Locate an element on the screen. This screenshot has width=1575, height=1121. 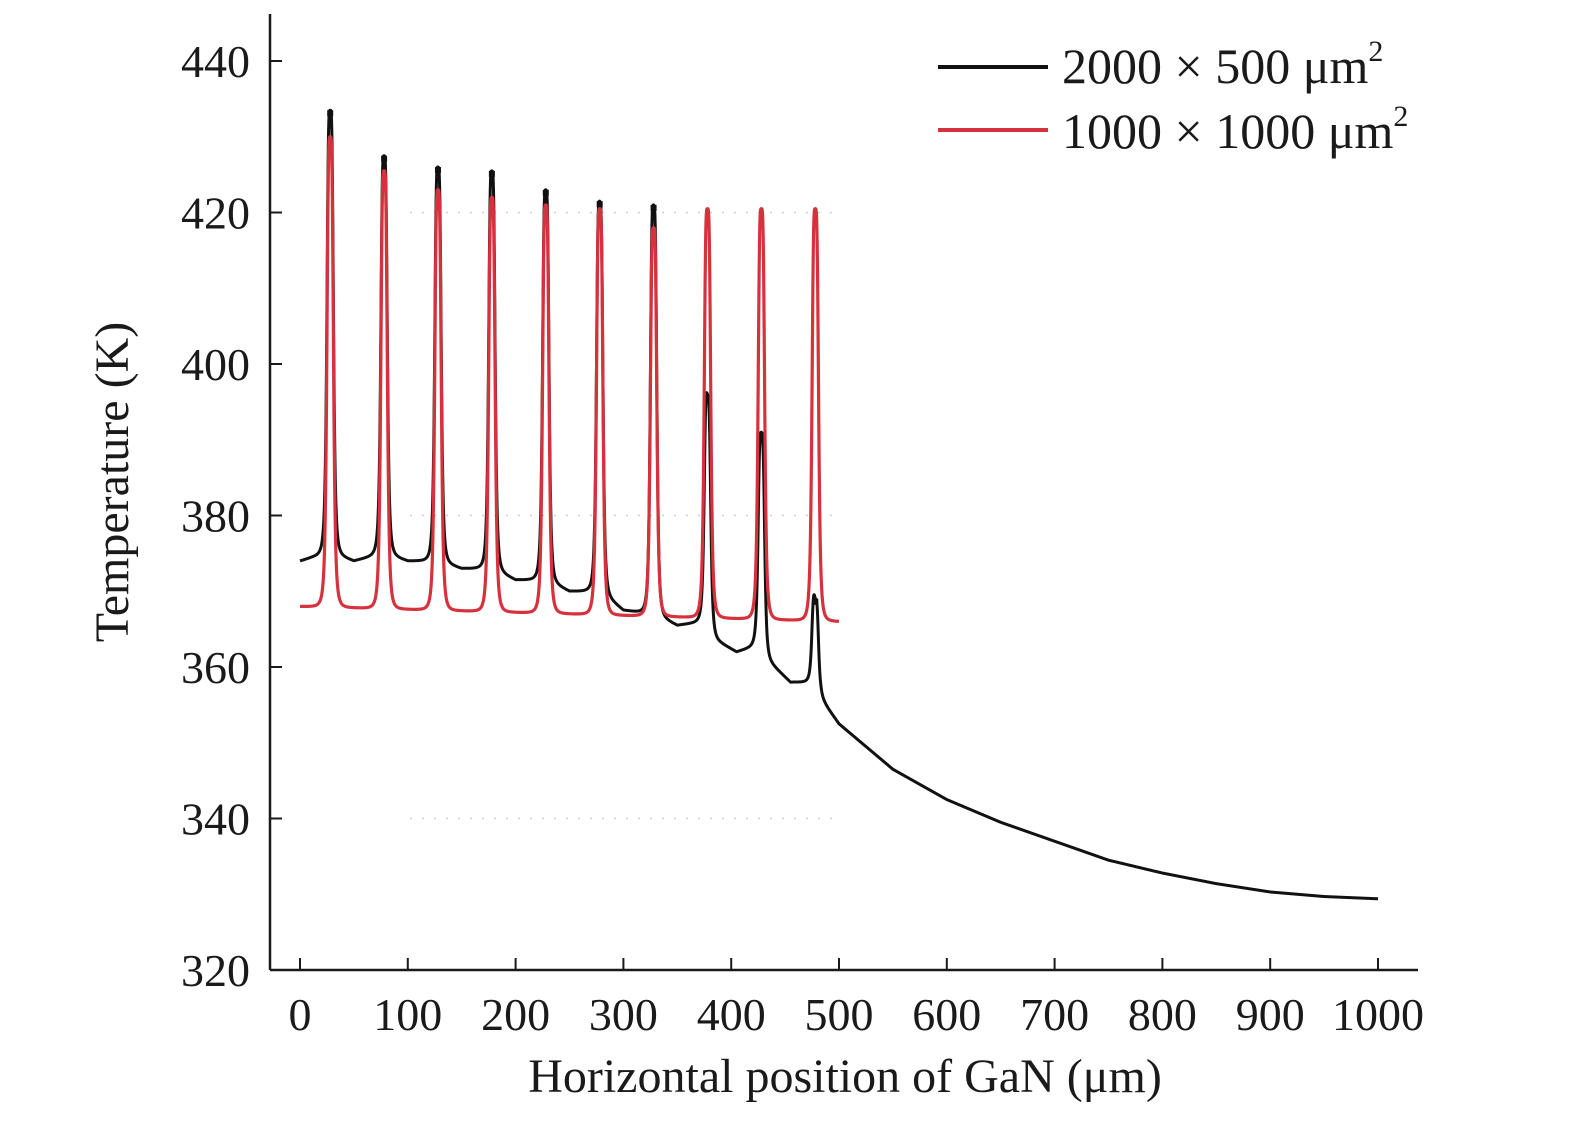
x-tick-label: 100 is located at coordinates (407, 1014).